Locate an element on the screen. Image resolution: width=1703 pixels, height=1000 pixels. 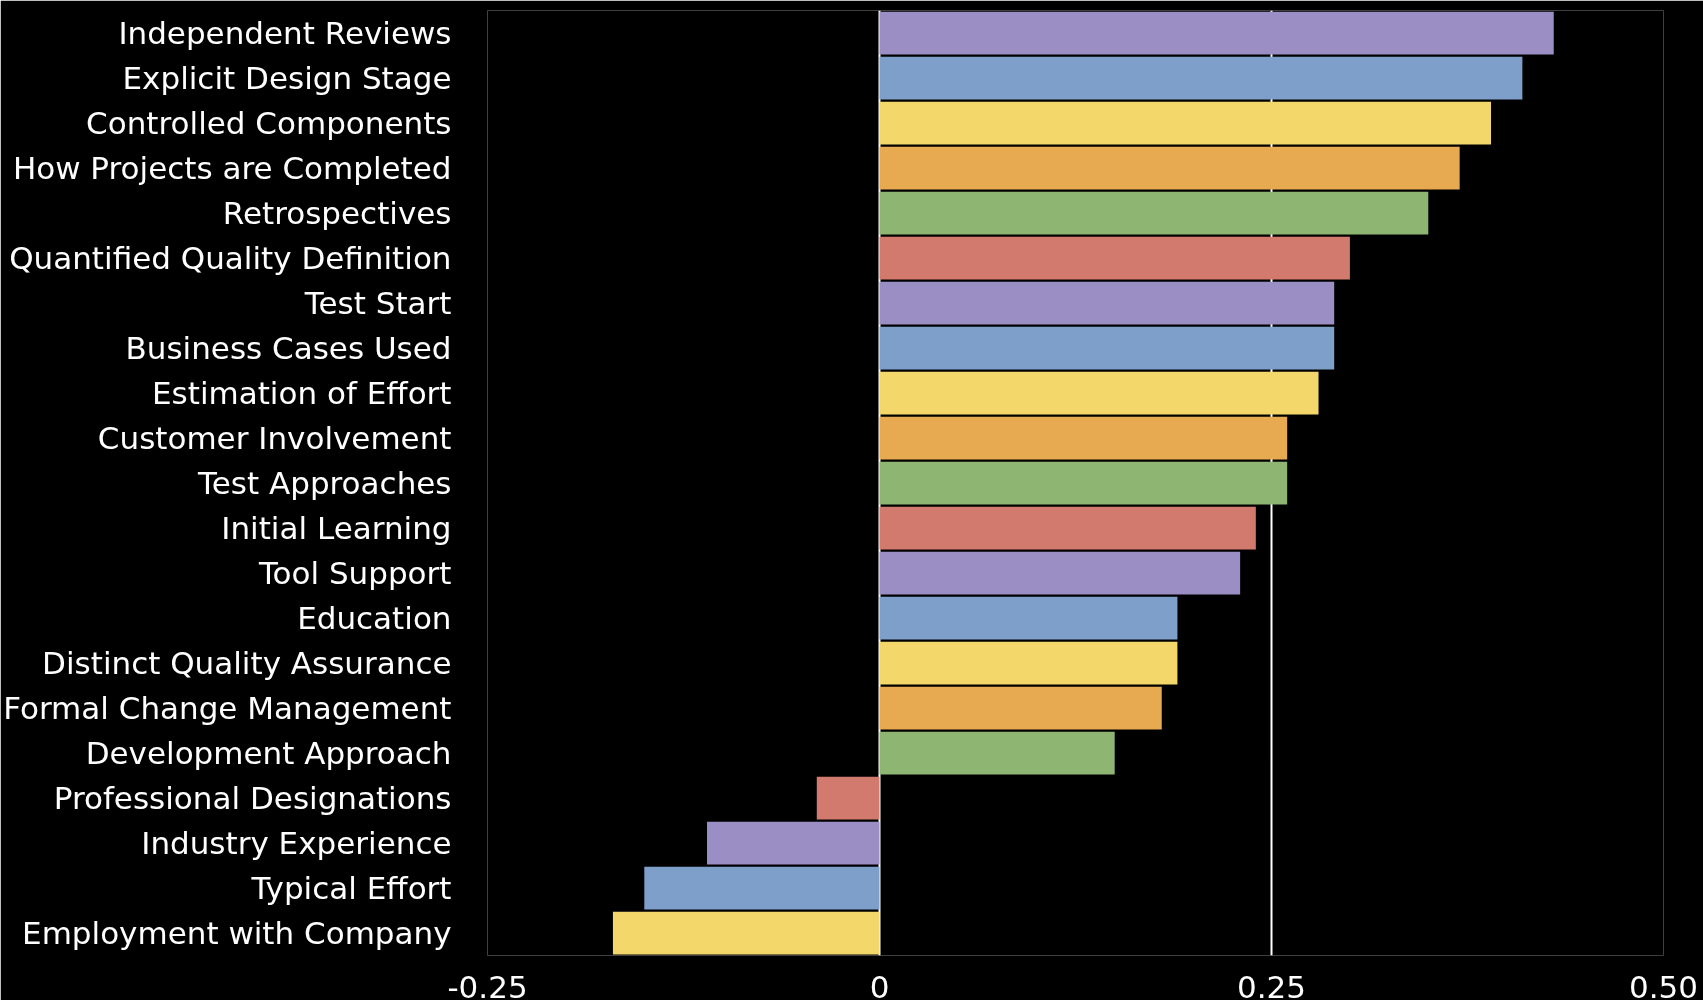
y-tick-label: Estimation of Effort is located at coordinates (302, 393).